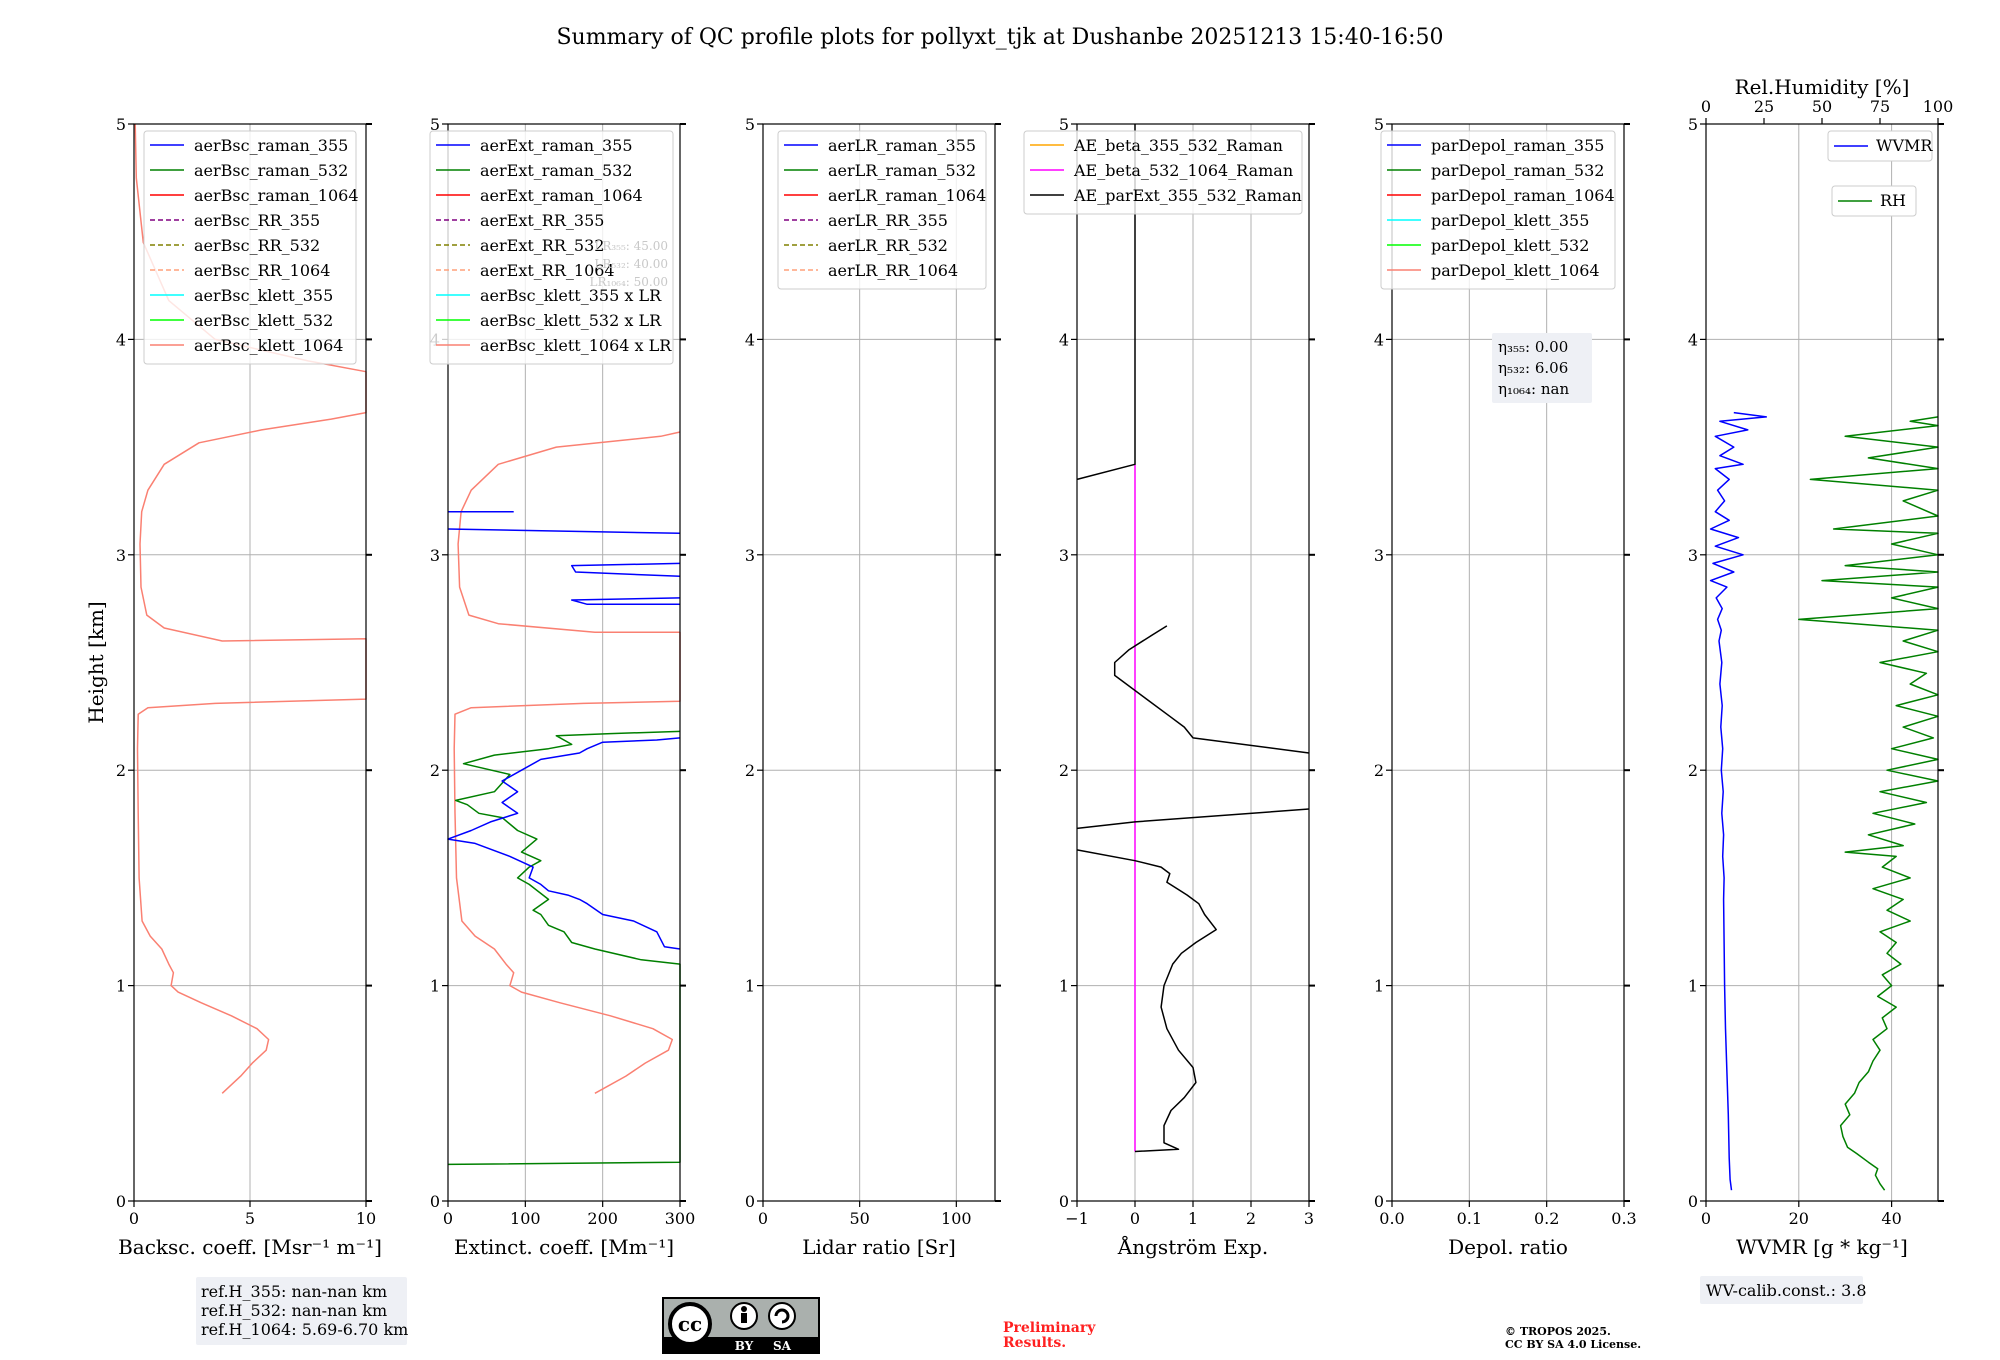 The image size is (2000, 1360). What do you see at coordinates (1533, 347) in the screenshot?
I see `eta-line: η₃₅₅: 0.00` at bounding box center [1533, 347].